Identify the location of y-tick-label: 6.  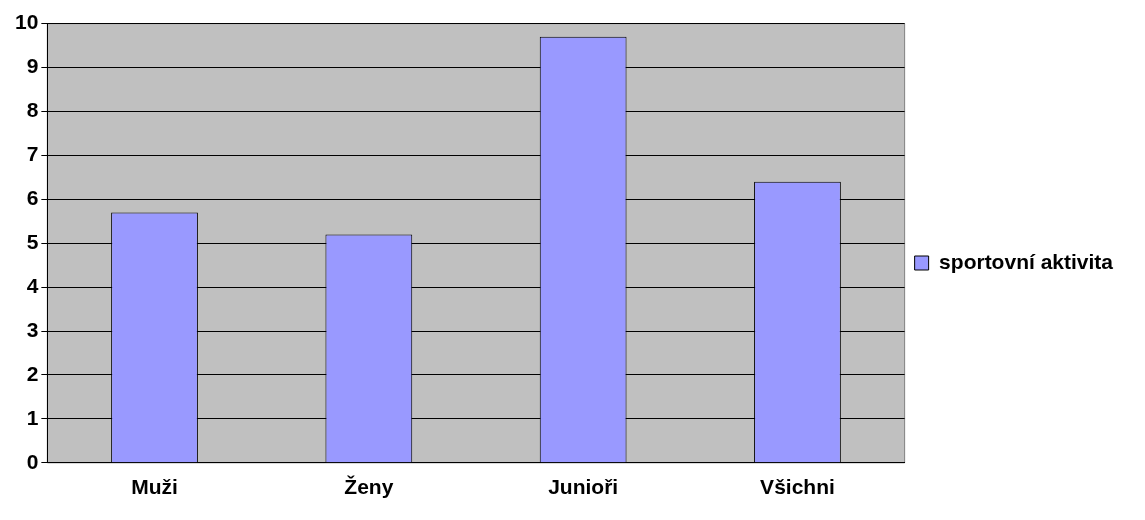
(32, 198).